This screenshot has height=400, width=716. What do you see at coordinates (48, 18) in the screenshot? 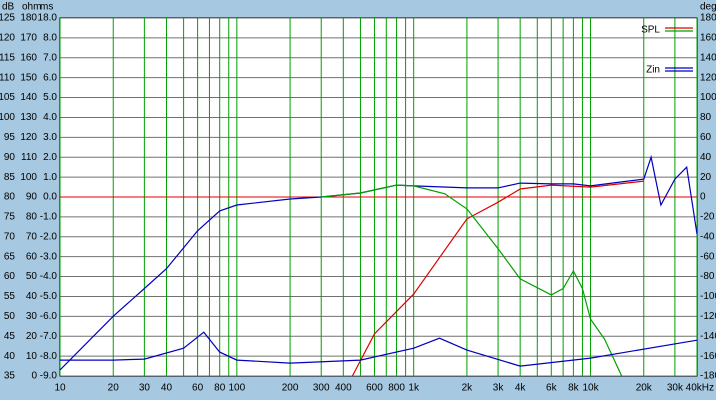
I see `ms-tick-label: 18.0` at bounding box center [48, 18].